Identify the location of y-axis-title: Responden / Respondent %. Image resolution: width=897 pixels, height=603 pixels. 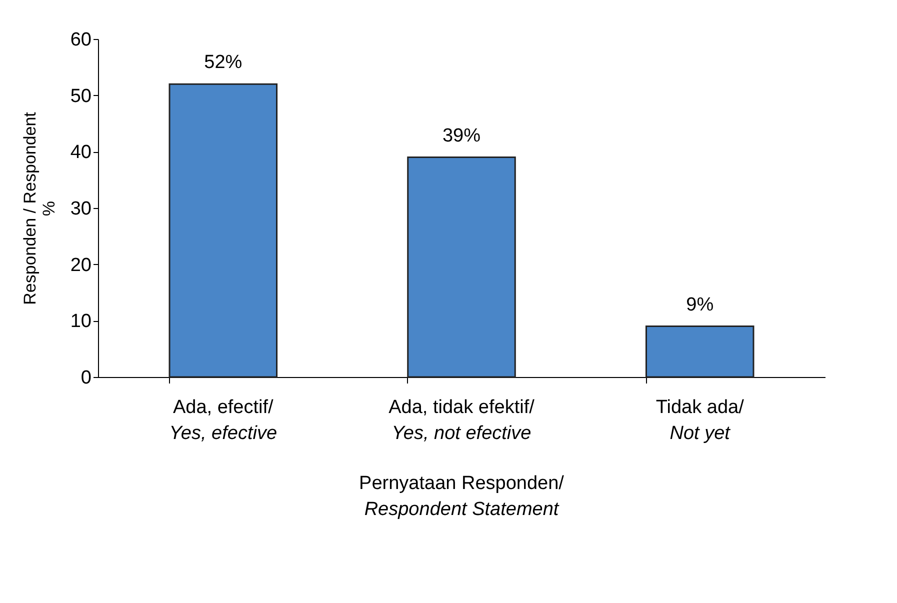
(39, 208).